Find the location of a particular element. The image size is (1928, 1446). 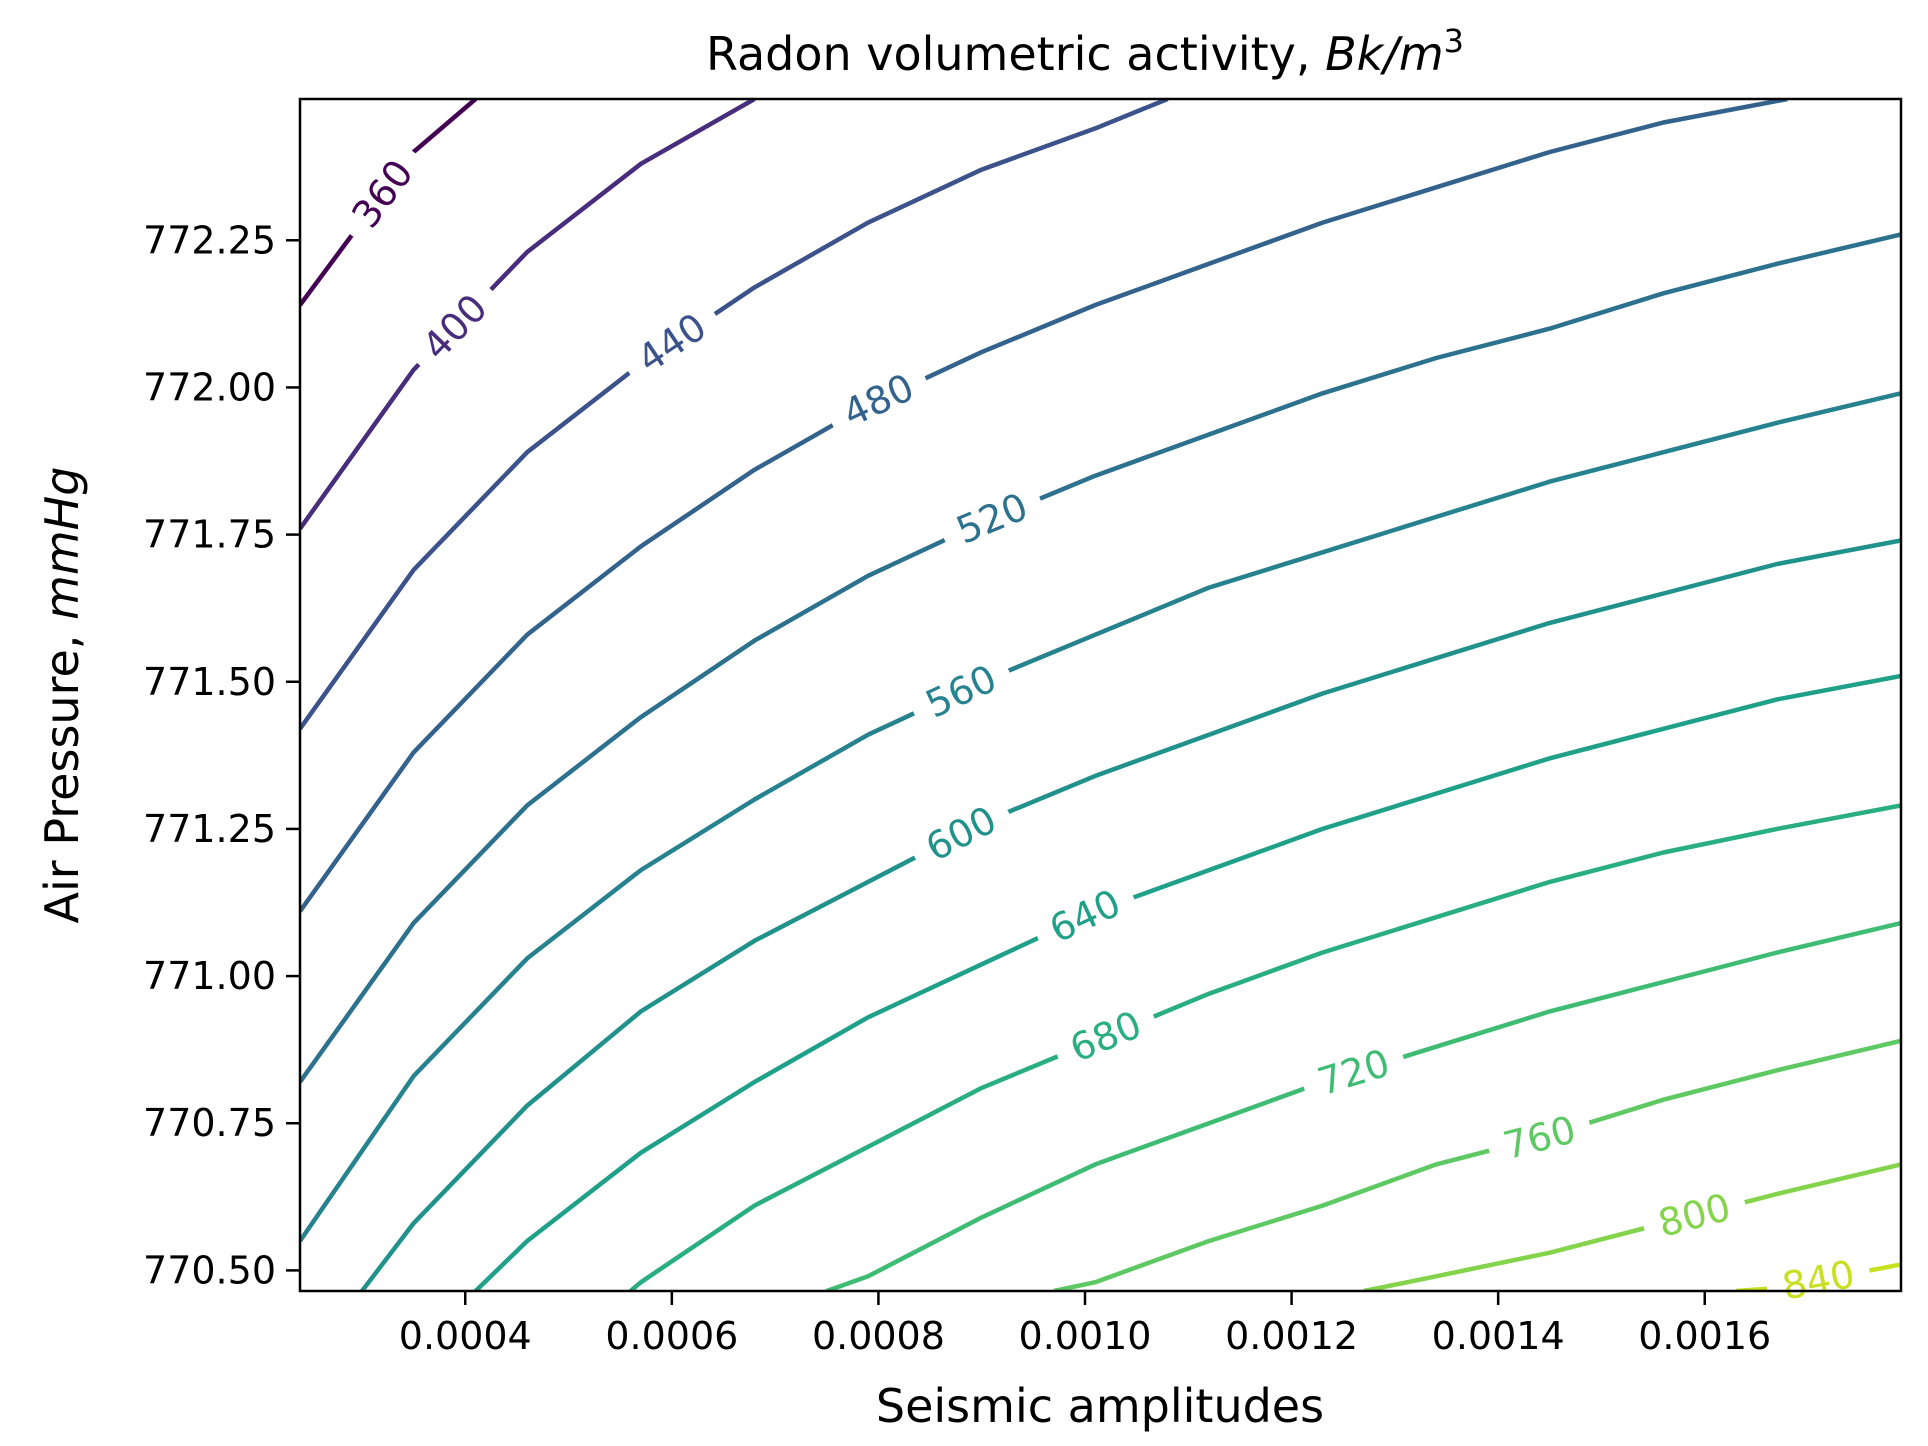

y-axis-label: Air Pressure, mmHg is located at coordinates (62, 695).